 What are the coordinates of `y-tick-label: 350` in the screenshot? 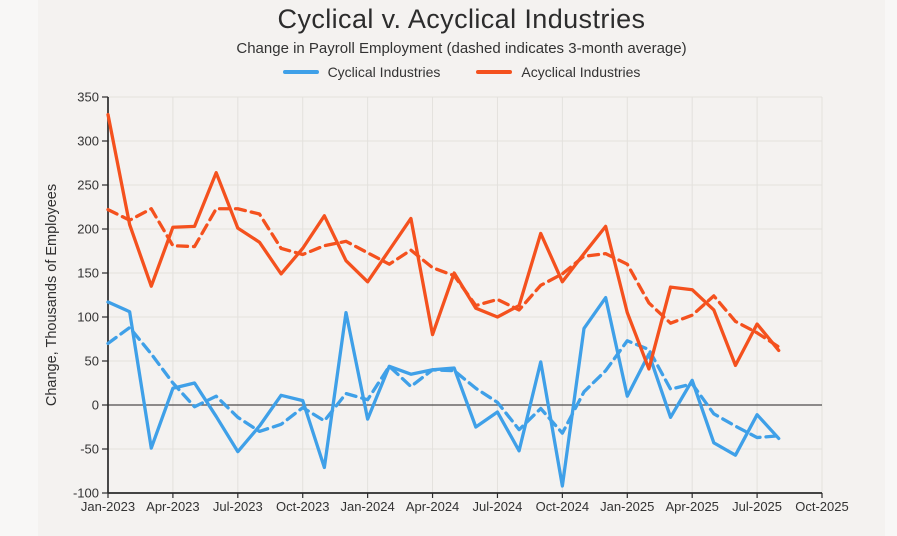 It's located at (88, 97).